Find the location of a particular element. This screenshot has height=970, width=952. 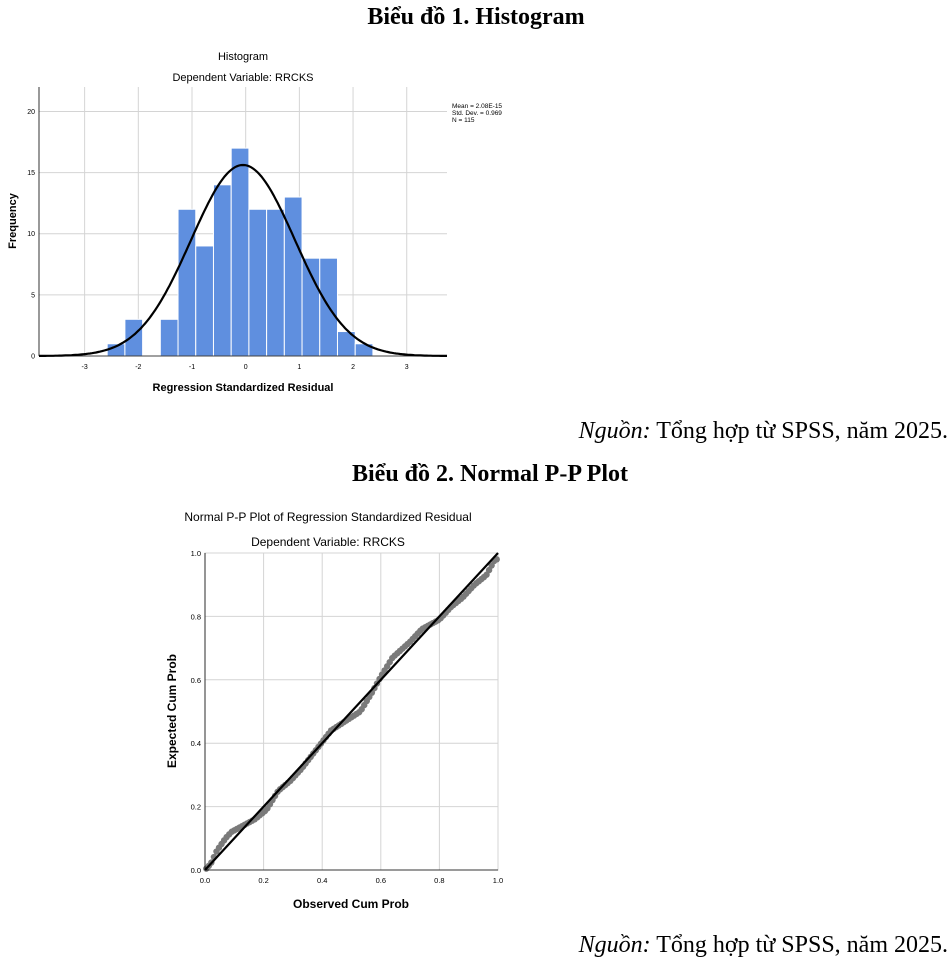

y-tick-label: 0.4 is located at coordinates (196, 743).